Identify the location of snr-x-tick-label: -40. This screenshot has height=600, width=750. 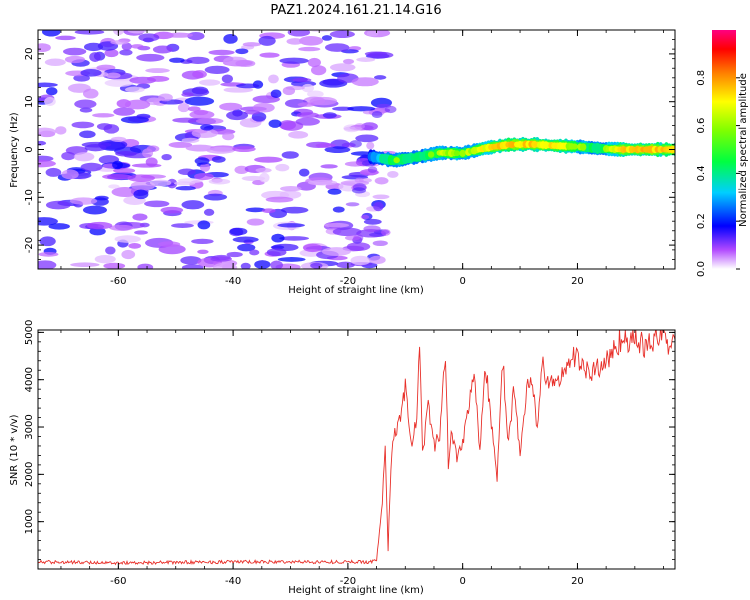
(233, 581).